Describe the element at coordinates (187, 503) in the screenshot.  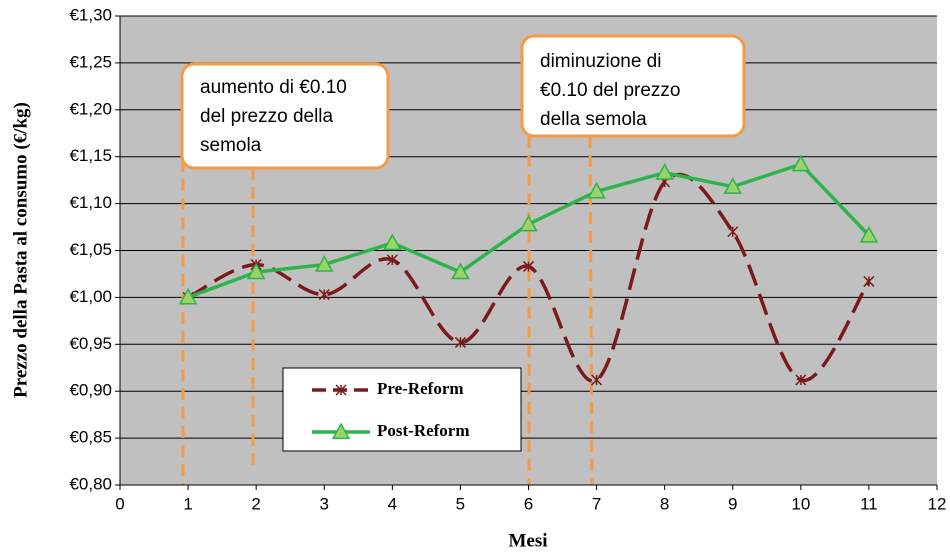
I see `x-tick-label: 1` at that location.